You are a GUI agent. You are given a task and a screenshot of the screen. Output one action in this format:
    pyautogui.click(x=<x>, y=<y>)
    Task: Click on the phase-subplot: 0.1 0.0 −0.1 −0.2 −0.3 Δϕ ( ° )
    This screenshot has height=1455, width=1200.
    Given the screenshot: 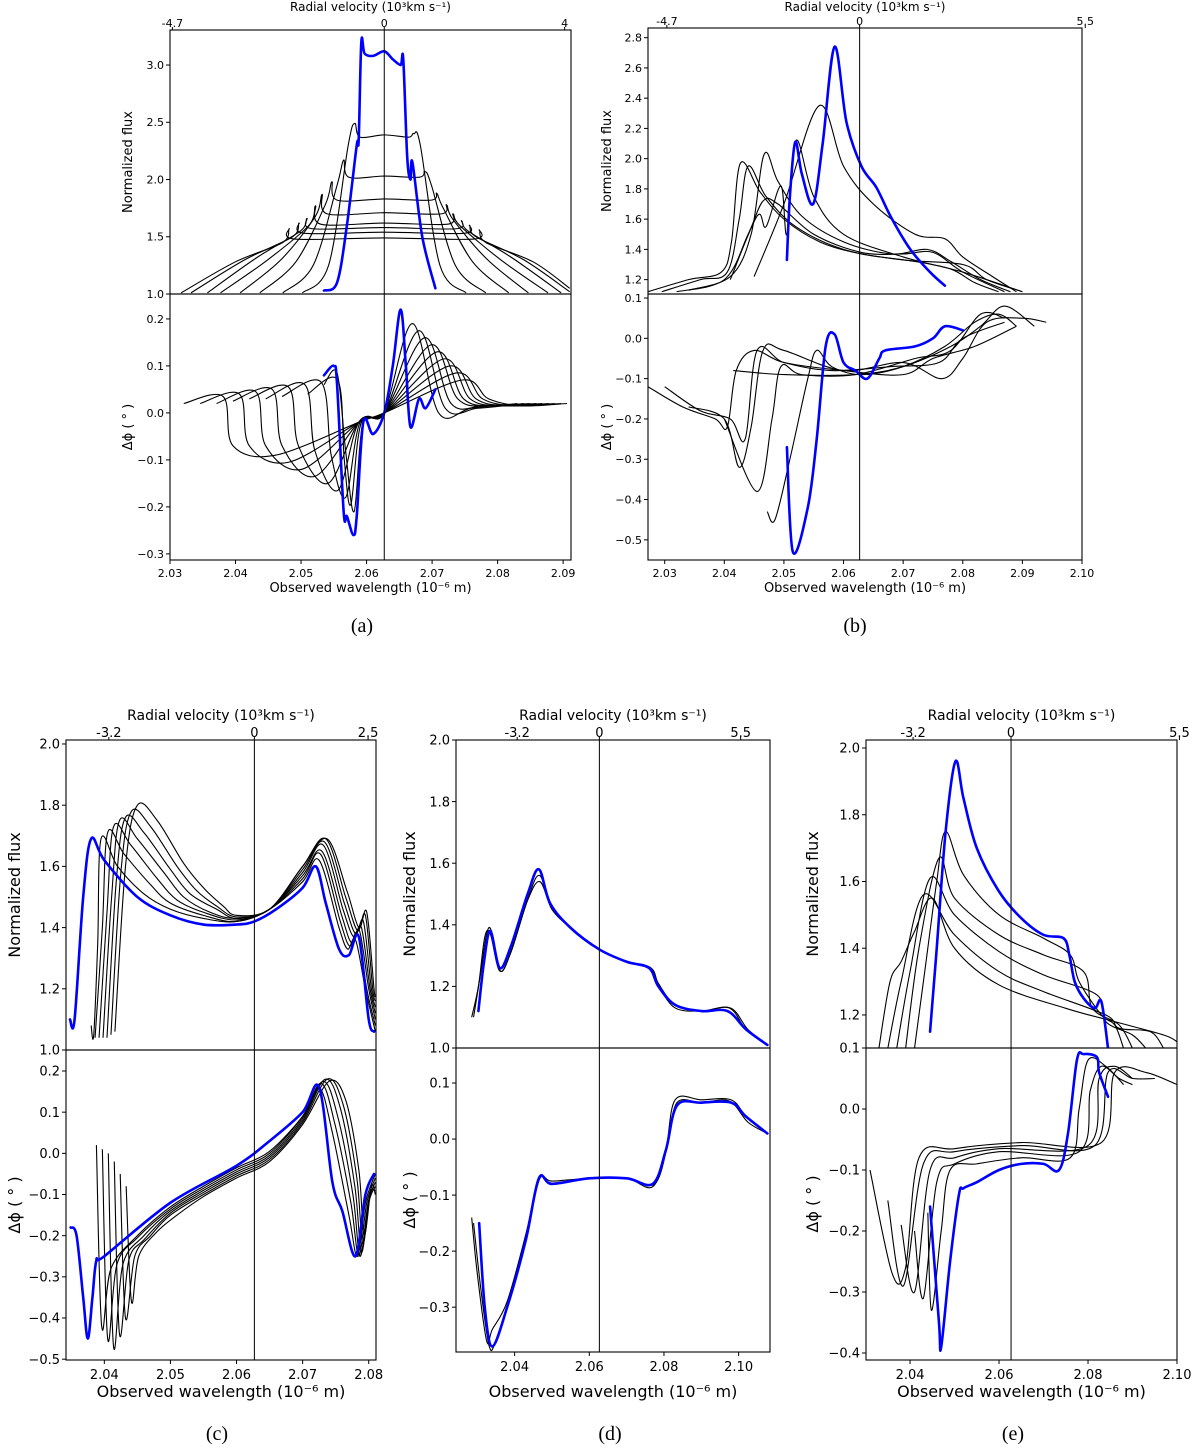 What is the action you would take?
    pyautogui.click(x=585, y=1200)
    